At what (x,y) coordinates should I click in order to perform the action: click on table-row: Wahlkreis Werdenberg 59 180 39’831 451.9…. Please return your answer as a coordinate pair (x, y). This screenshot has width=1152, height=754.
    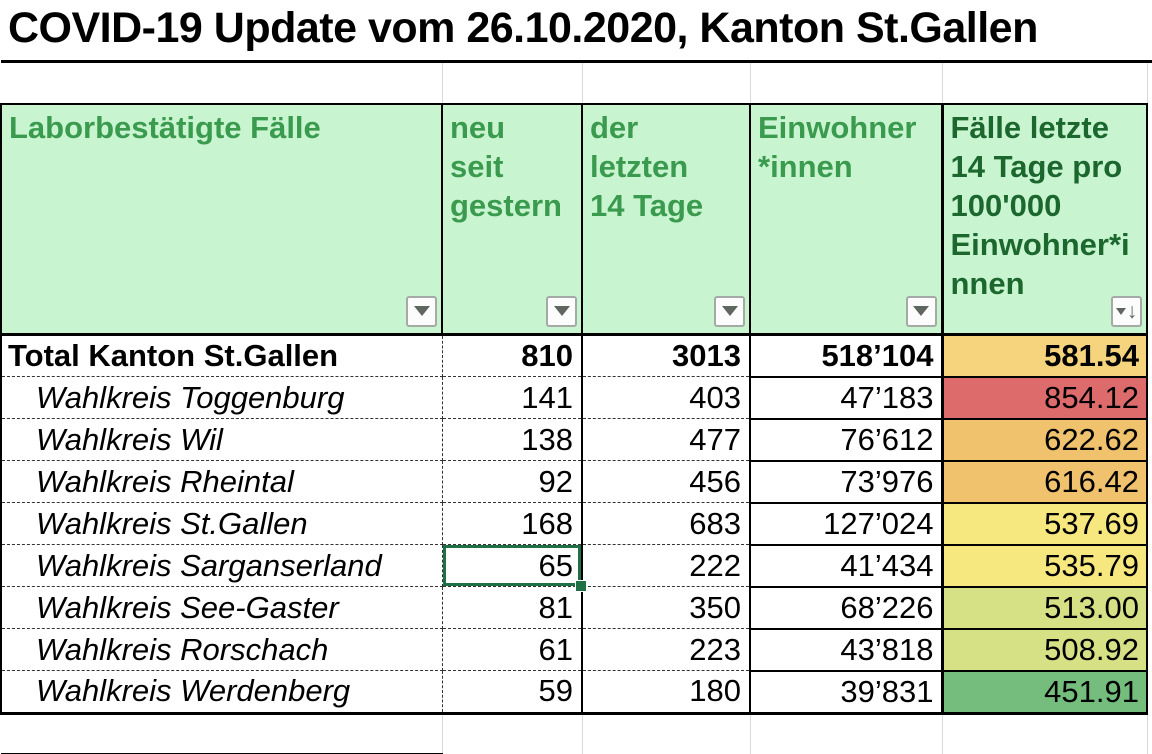
    Looking at the image, I should click on (576, 692).